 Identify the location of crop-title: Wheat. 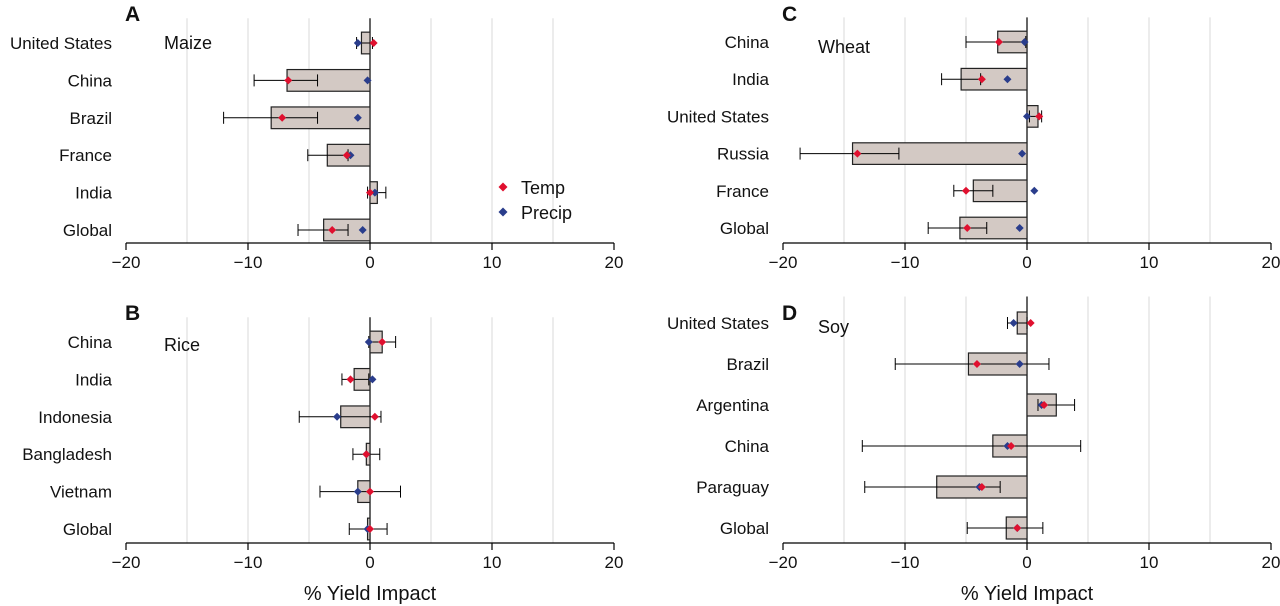
(844, 47).